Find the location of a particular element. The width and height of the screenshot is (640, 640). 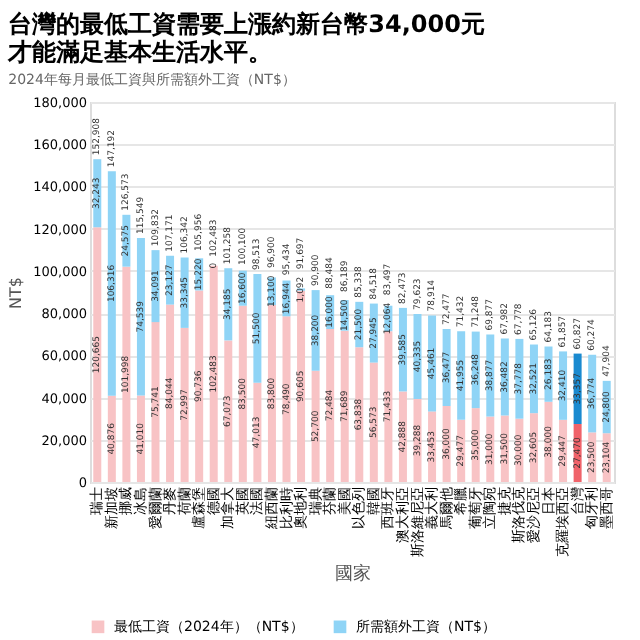

chart-title: 台灣的最低工資需要上漲約新台幣34,000元才能滿足基本生活水平。 is located at coordinates (245, 38).